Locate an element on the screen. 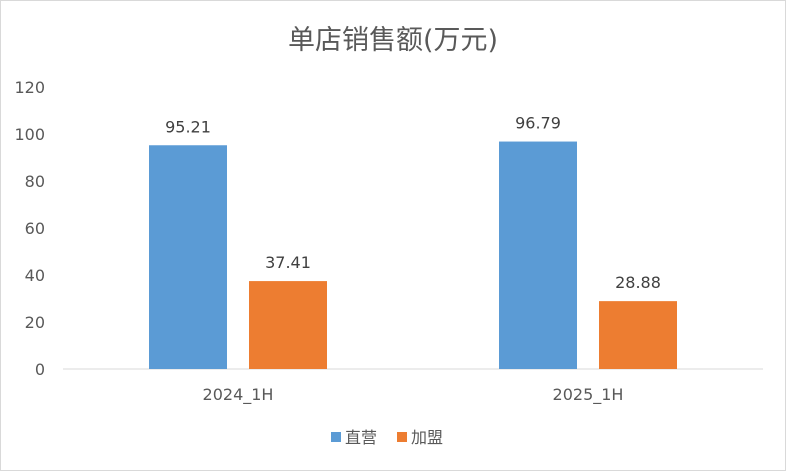 Image resolution: width=786 pixels, height=474 pixels. y-tick-label: 0 is located at coordinates (40, 369).